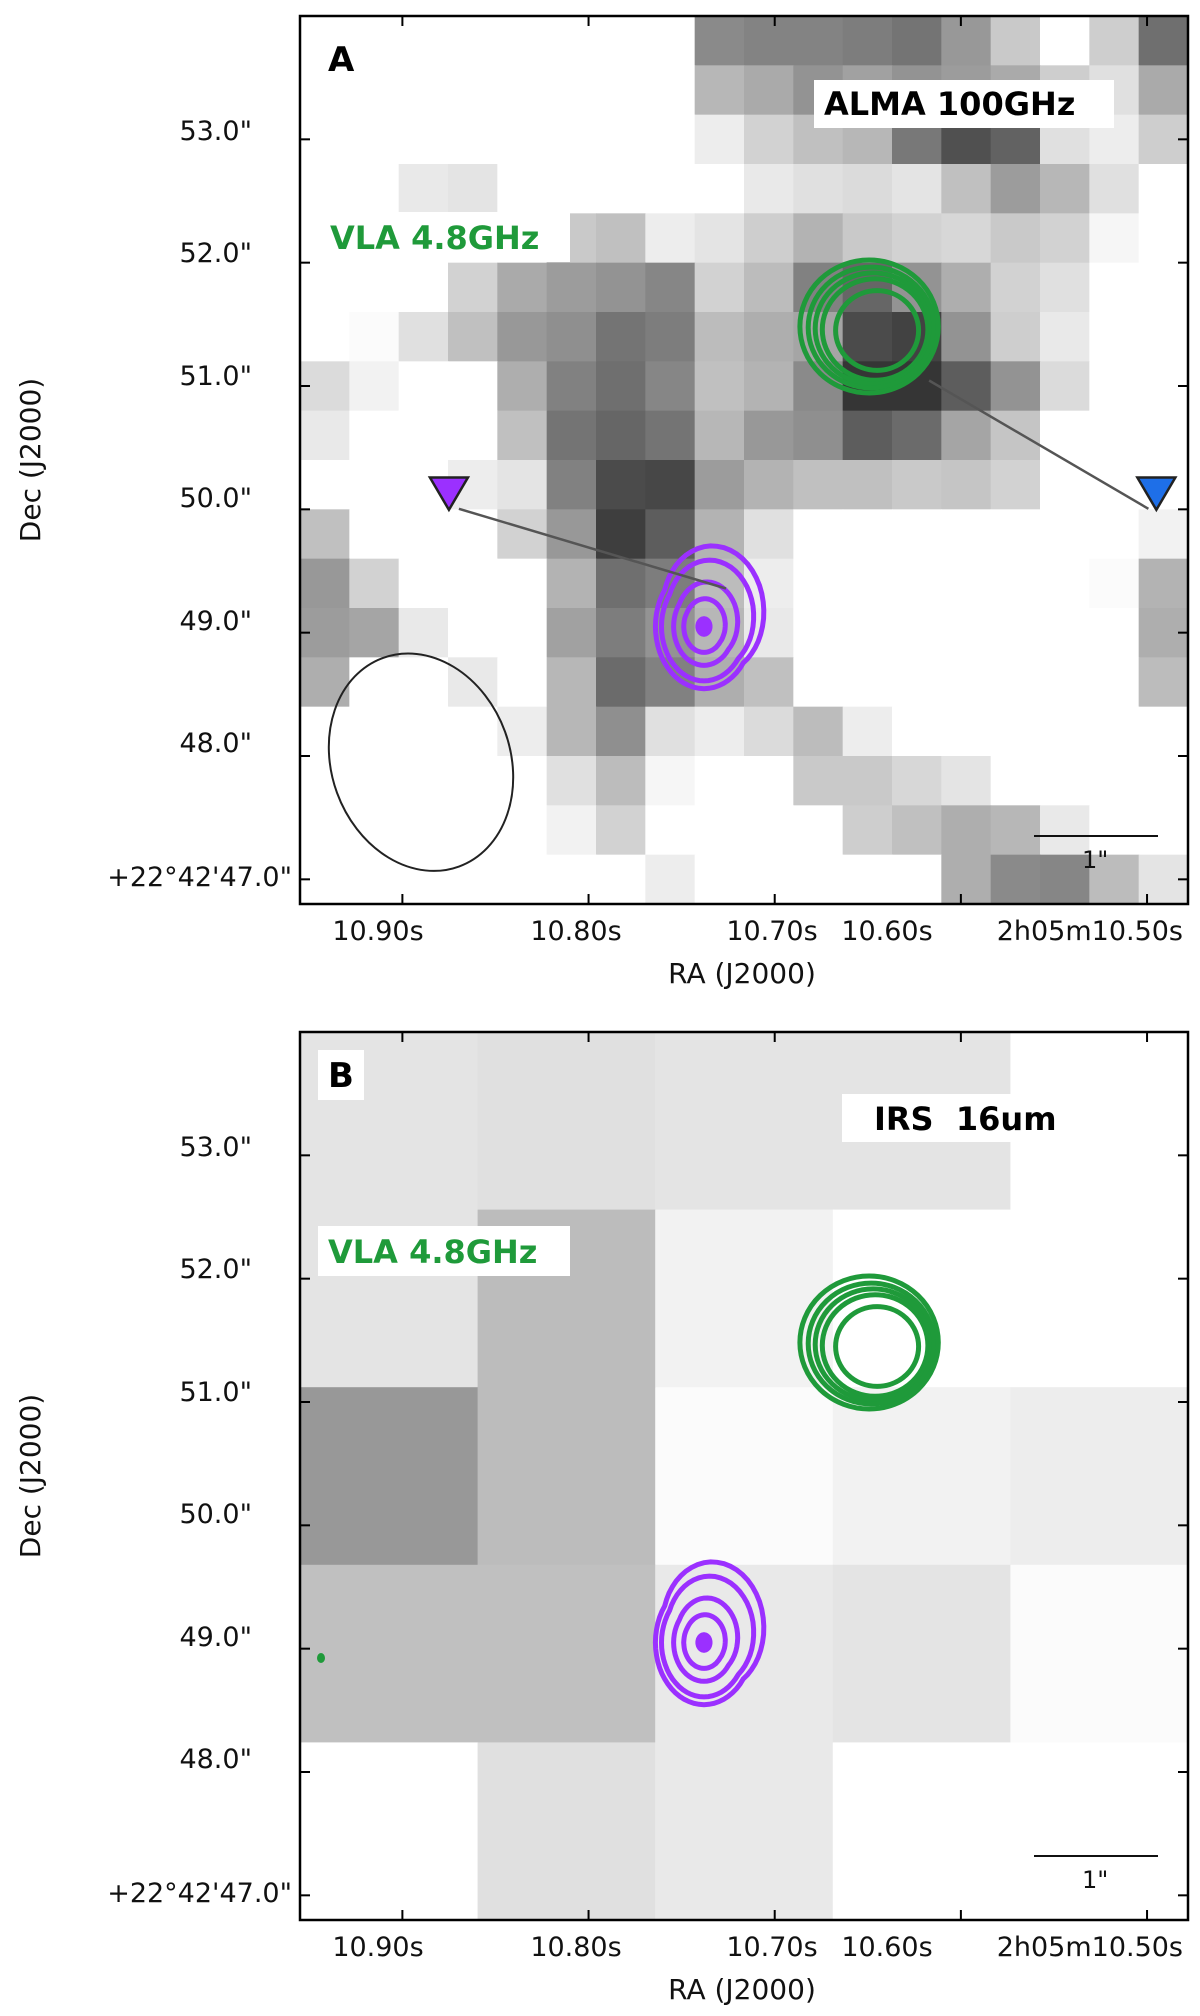 This screenshot has width=1200, height=2016. I want to click on panel-a-band-label-bg, so click(964, 104).